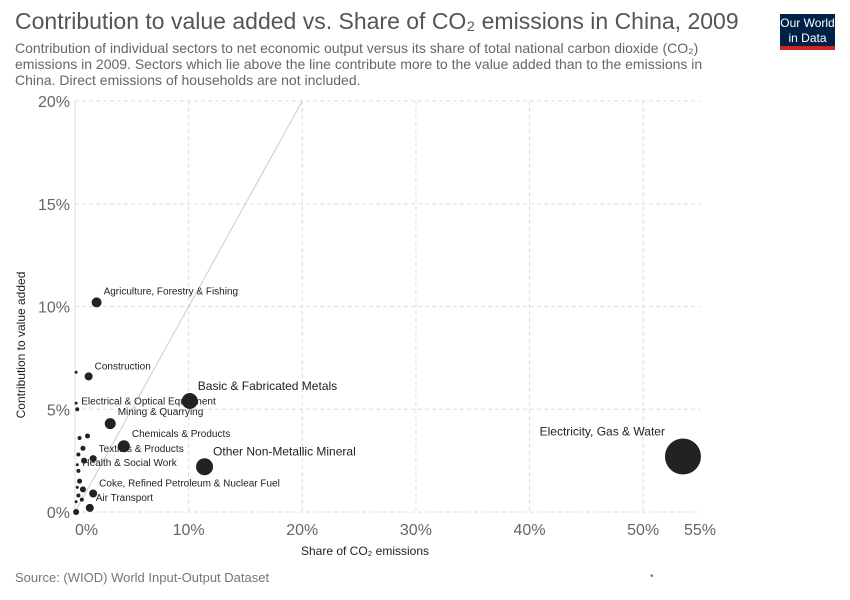 Image resolution: width=850 pixels, height=600 pixels. Describe the element at coordinates (124, 498) in the screenshot. I see `point-label: Air Transport` at that location.